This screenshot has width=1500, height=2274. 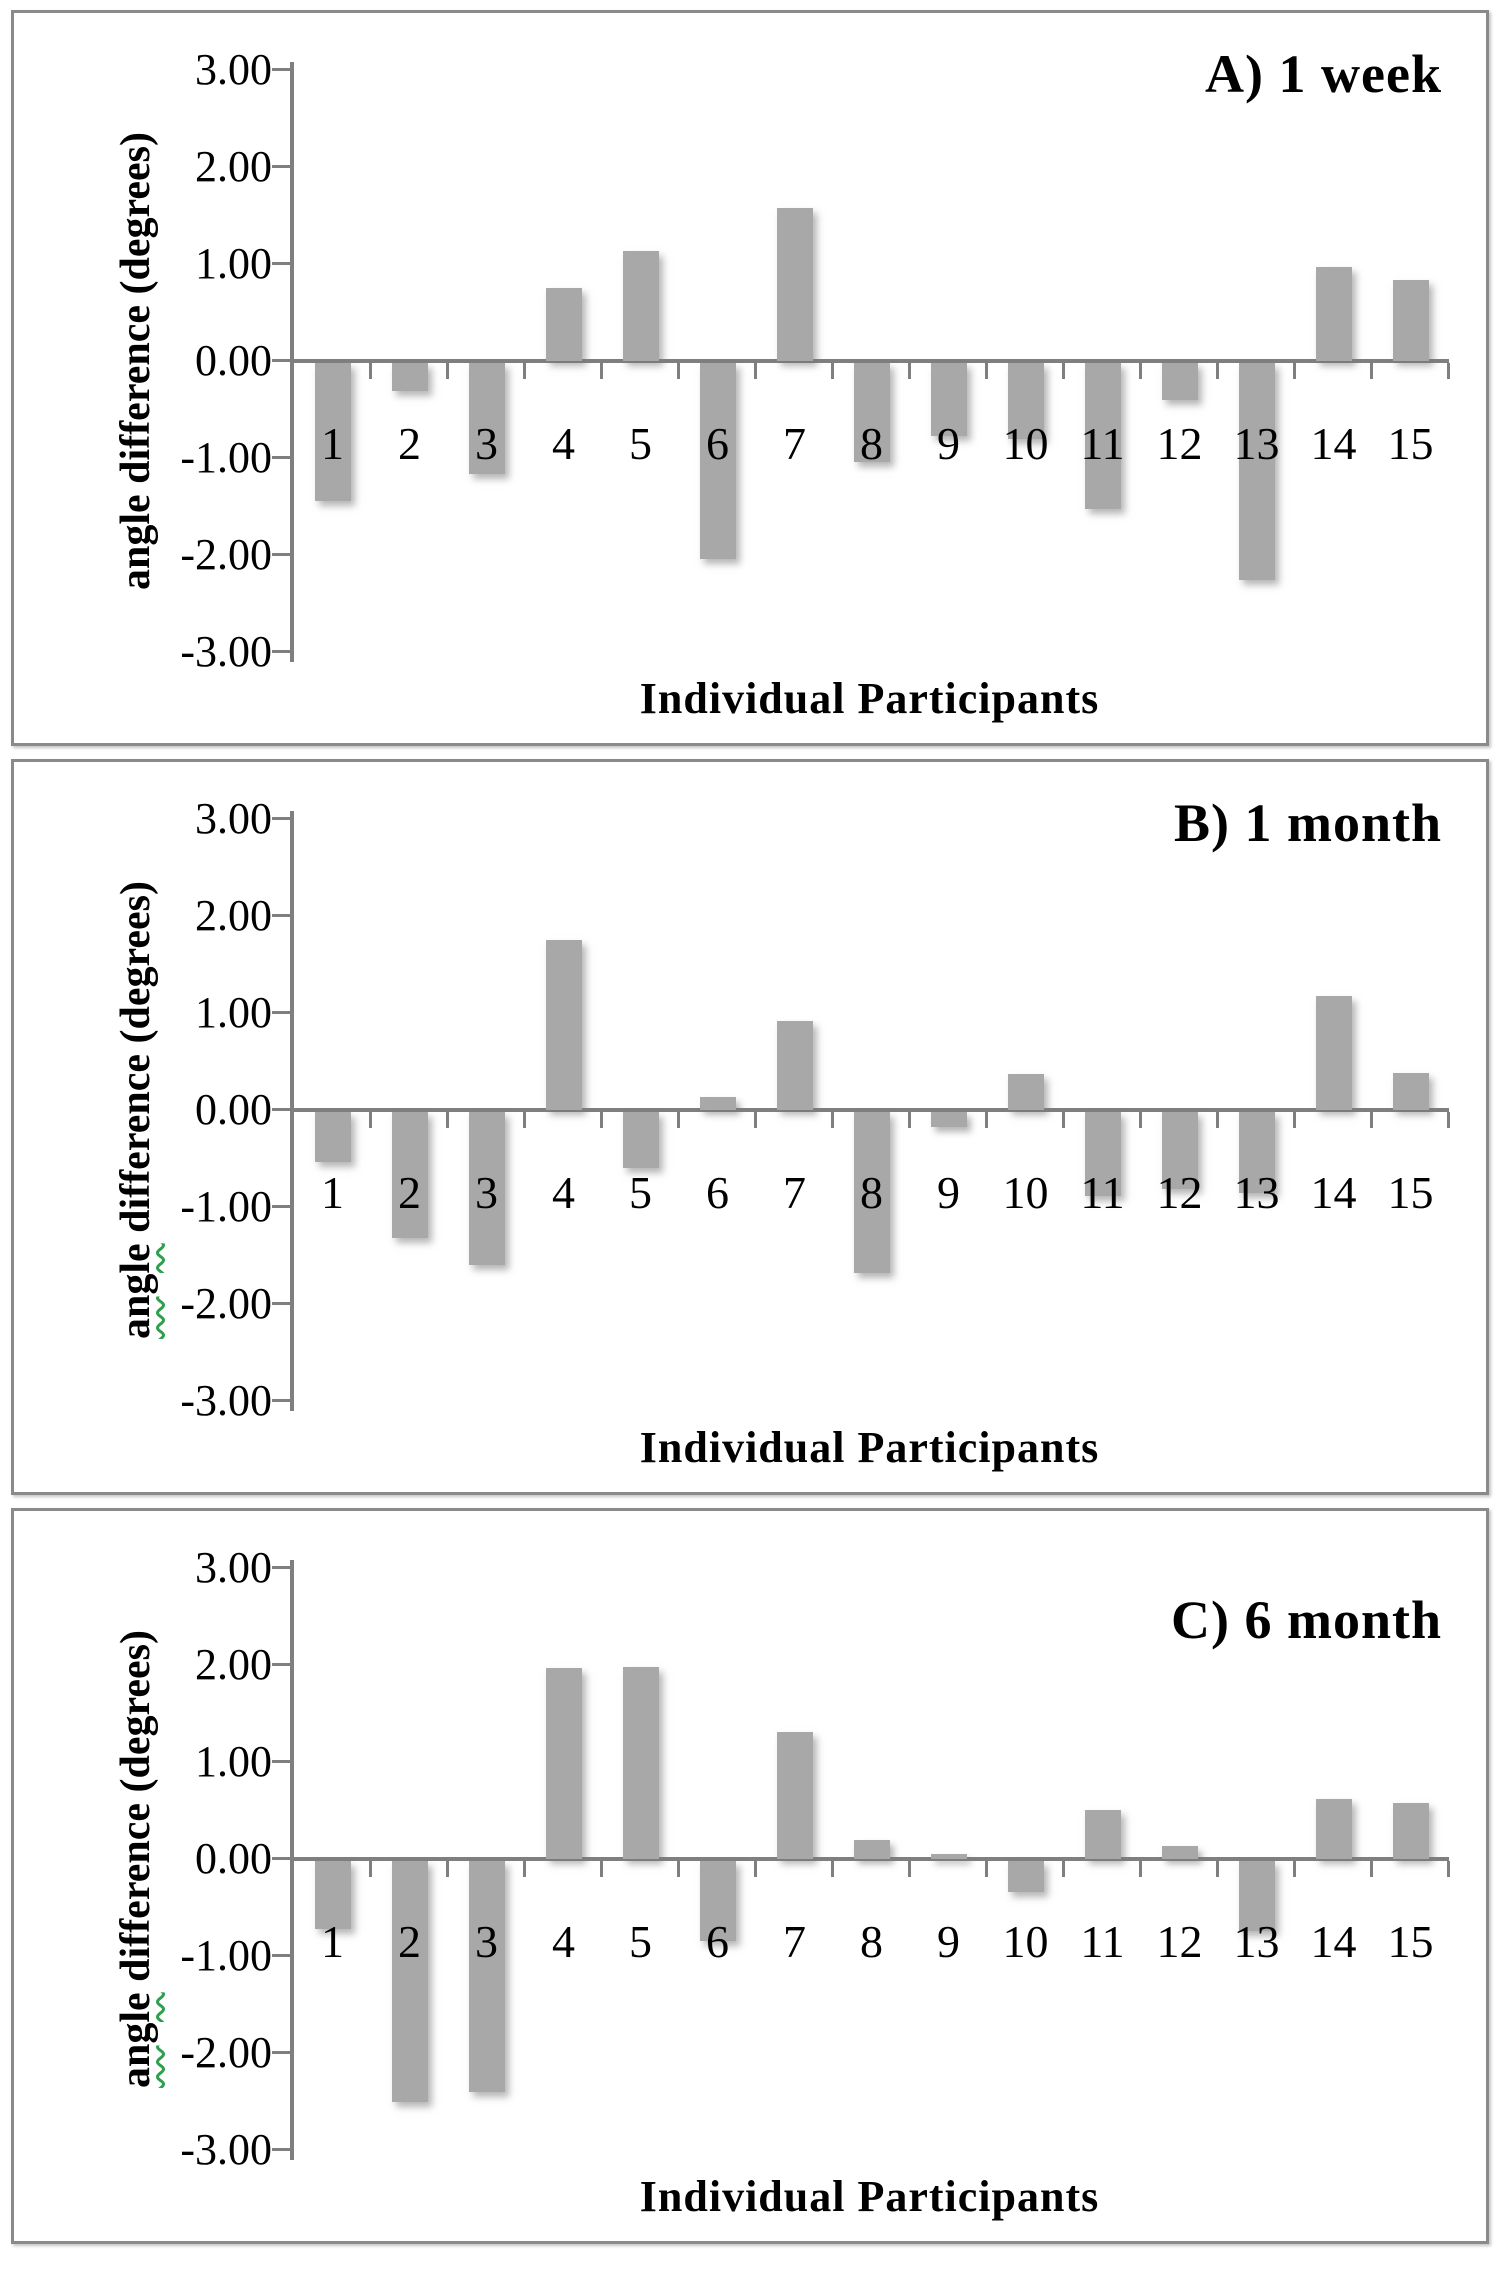 What do you see at coordinates (409, 443) in the screenshot?
I see `bar-category-label: 2` at bounding box center [409, 443].